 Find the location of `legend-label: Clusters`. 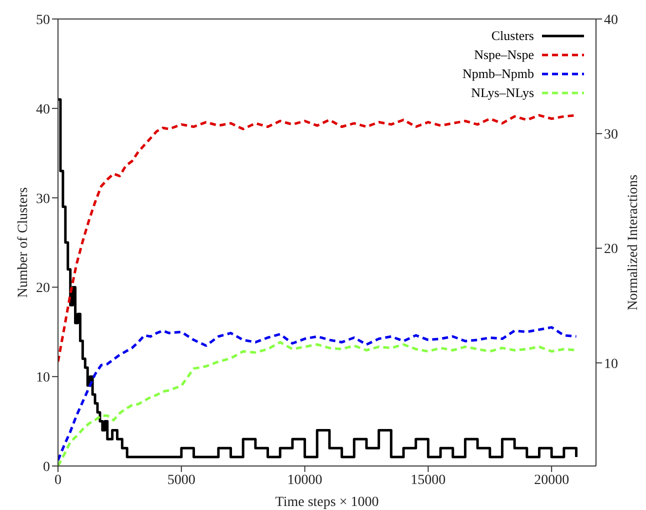

legend-label: Clusters is located at coordinates (512, 36).